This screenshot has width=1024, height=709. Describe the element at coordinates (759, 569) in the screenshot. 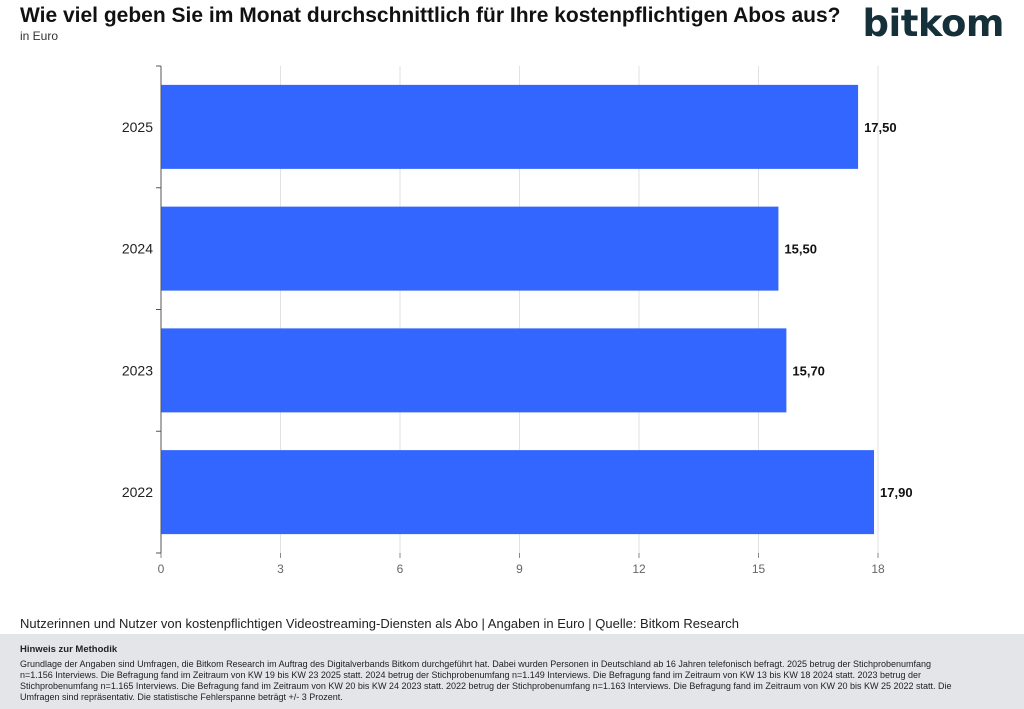

I see `x-tick-label: 15` at that location.